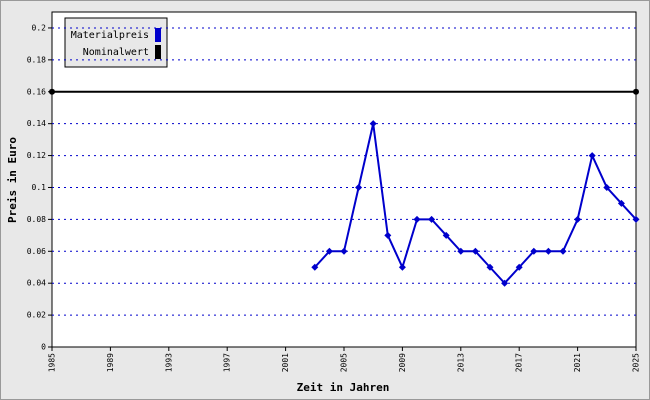 The width and height of the screenshot is (650, 400). What do you see at coordinates (168, 362) in the screenshot?
I see `x-tick-label: 1993` at bounding box center [168, 362].